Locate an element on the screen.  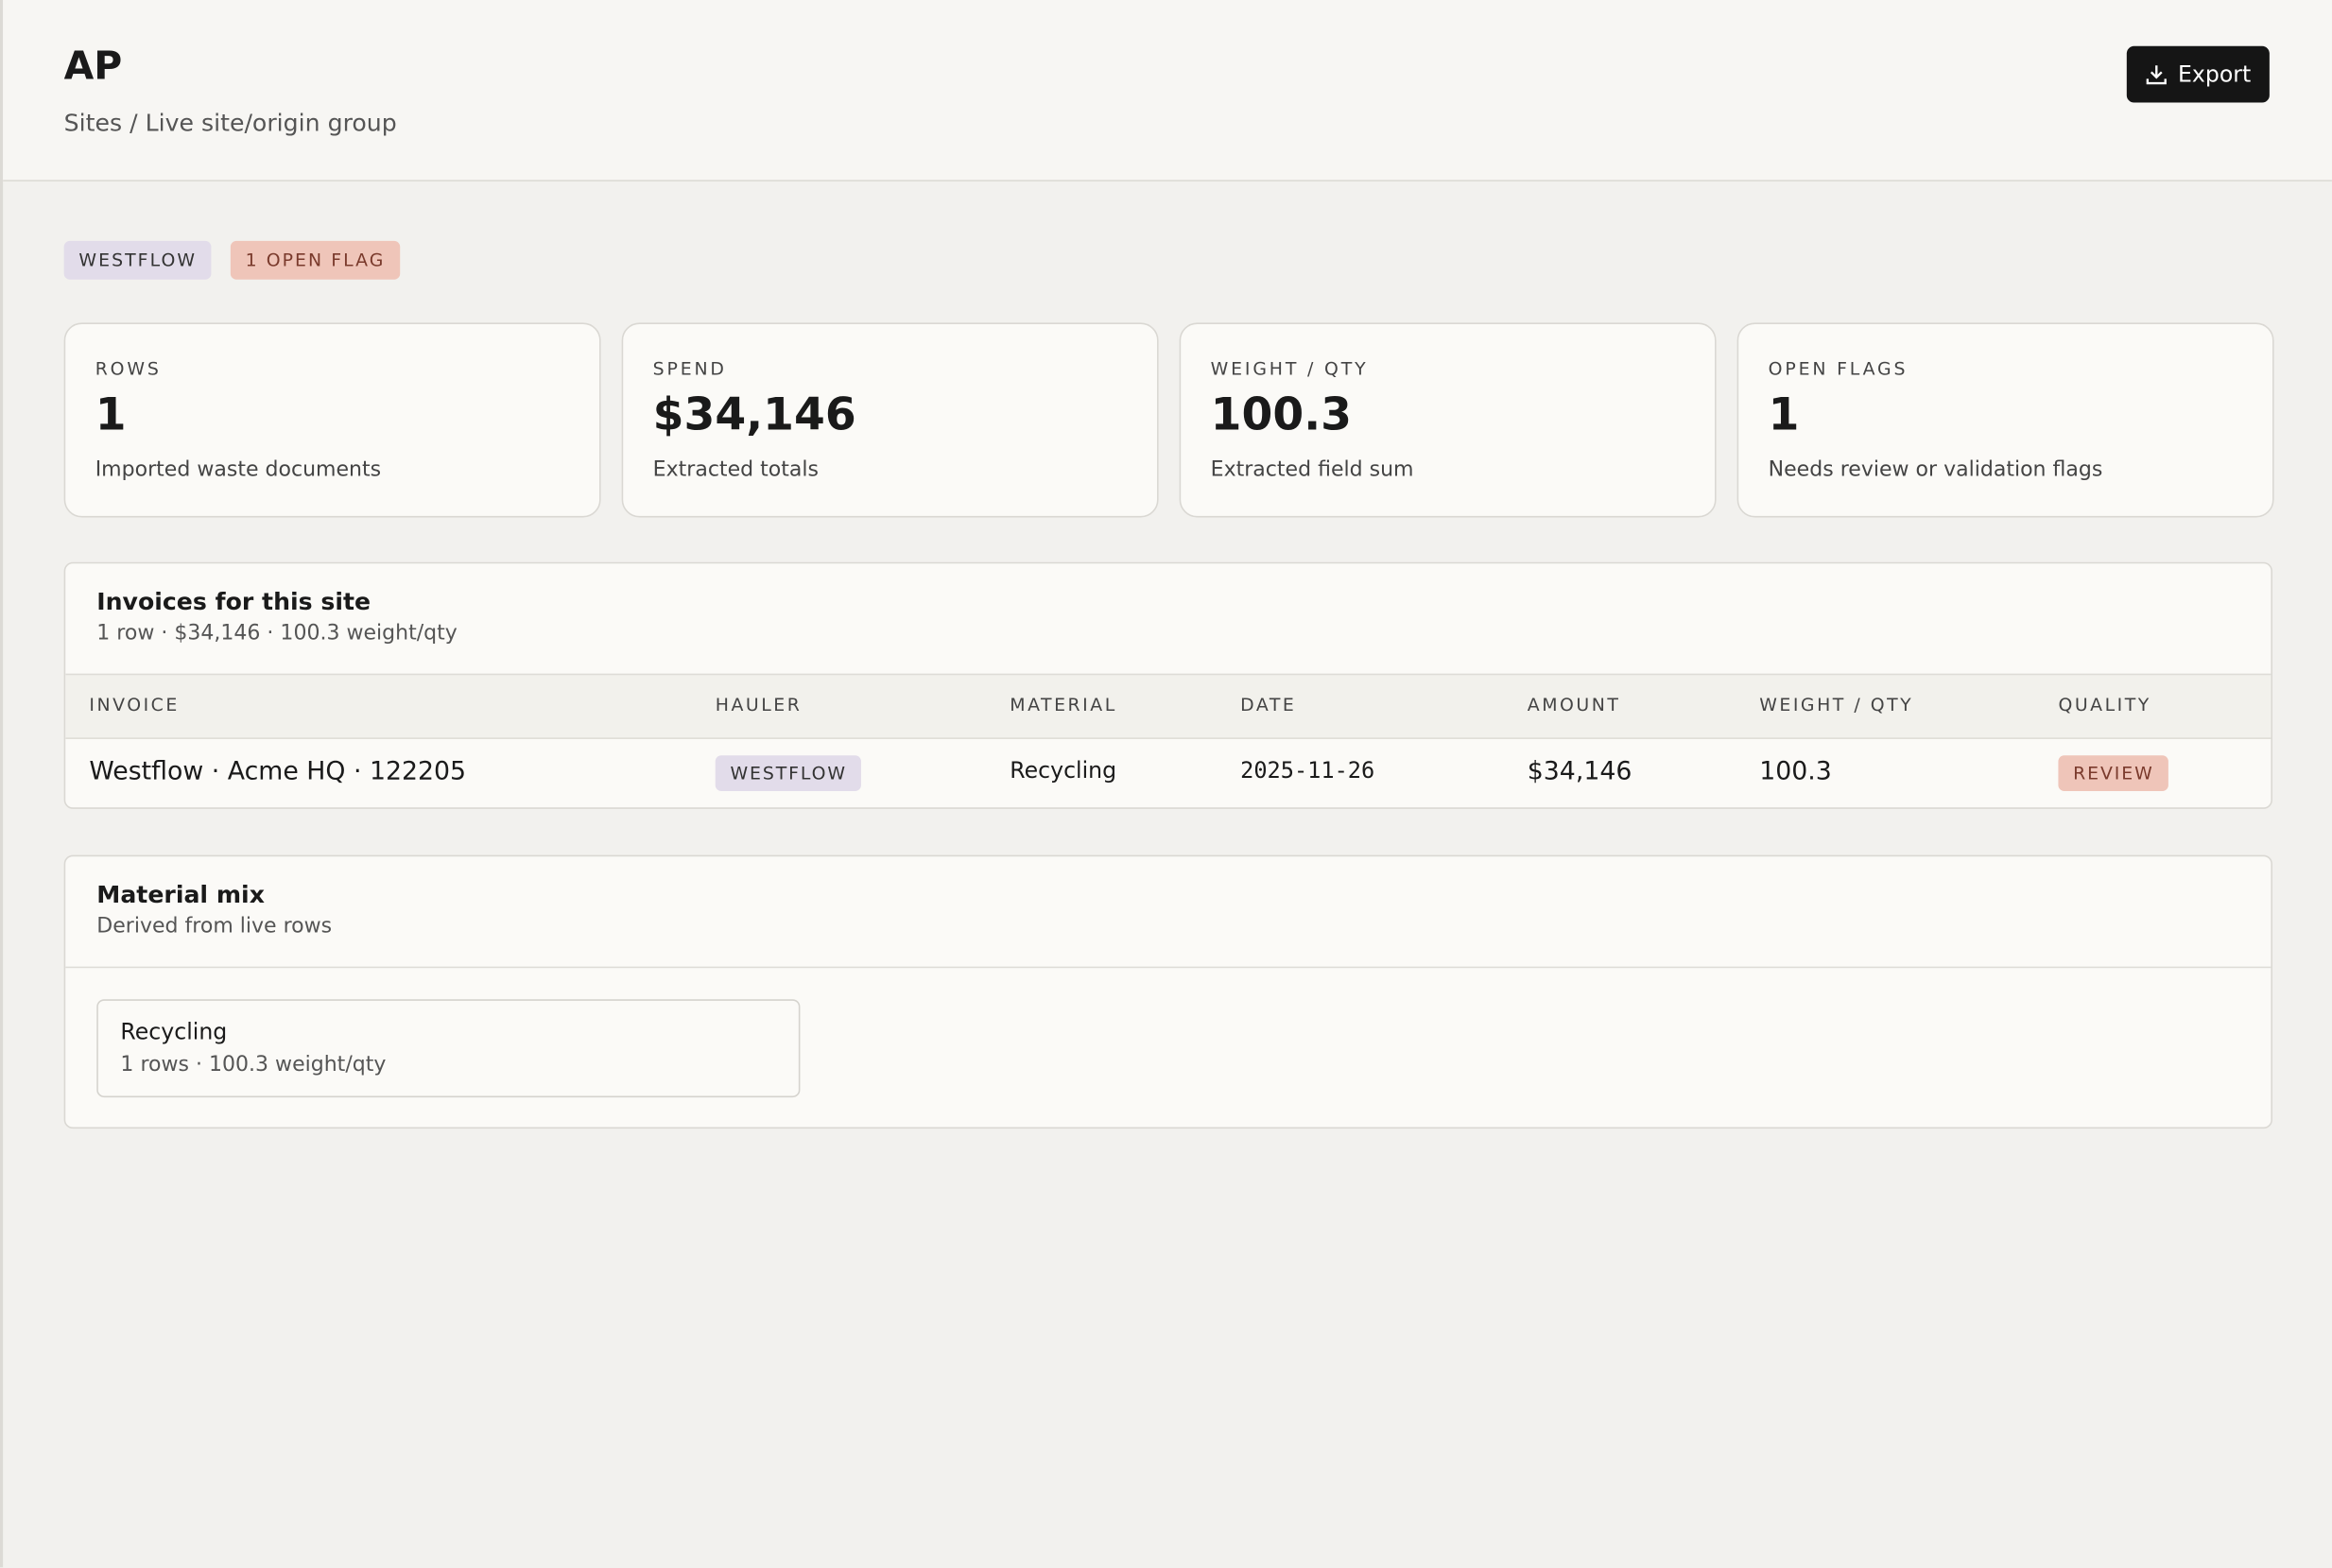
stat-label: ROWS is located at coordinates (128, 369).